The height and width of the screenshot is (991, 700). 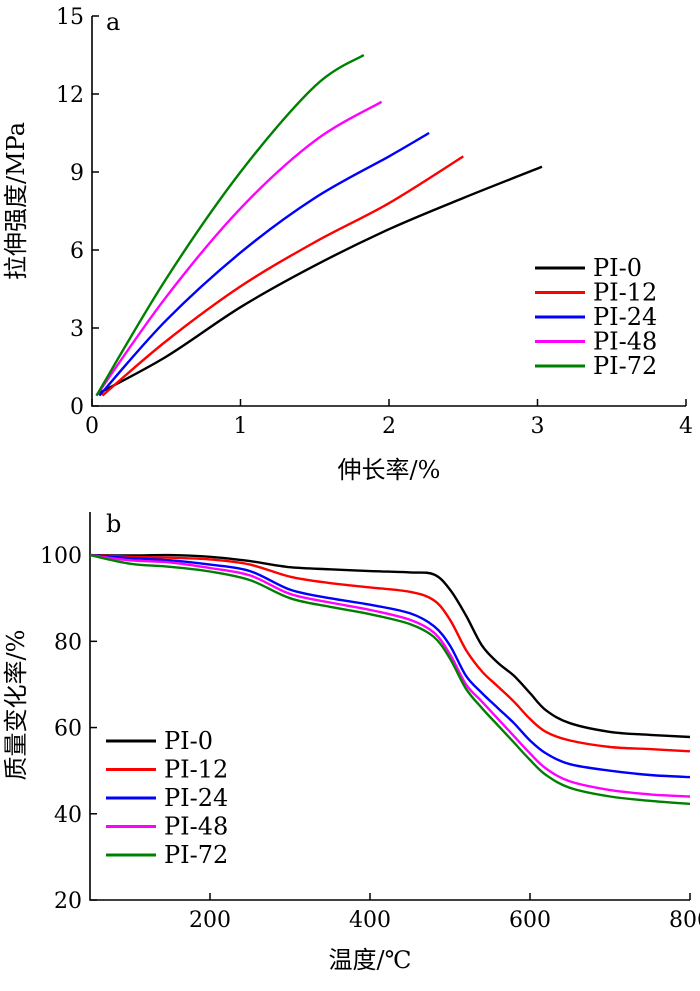 What do you see at coordinates (530, 920) in the screenshot?
I see `x-tick-label: 600` at bounding box center [530, 920].